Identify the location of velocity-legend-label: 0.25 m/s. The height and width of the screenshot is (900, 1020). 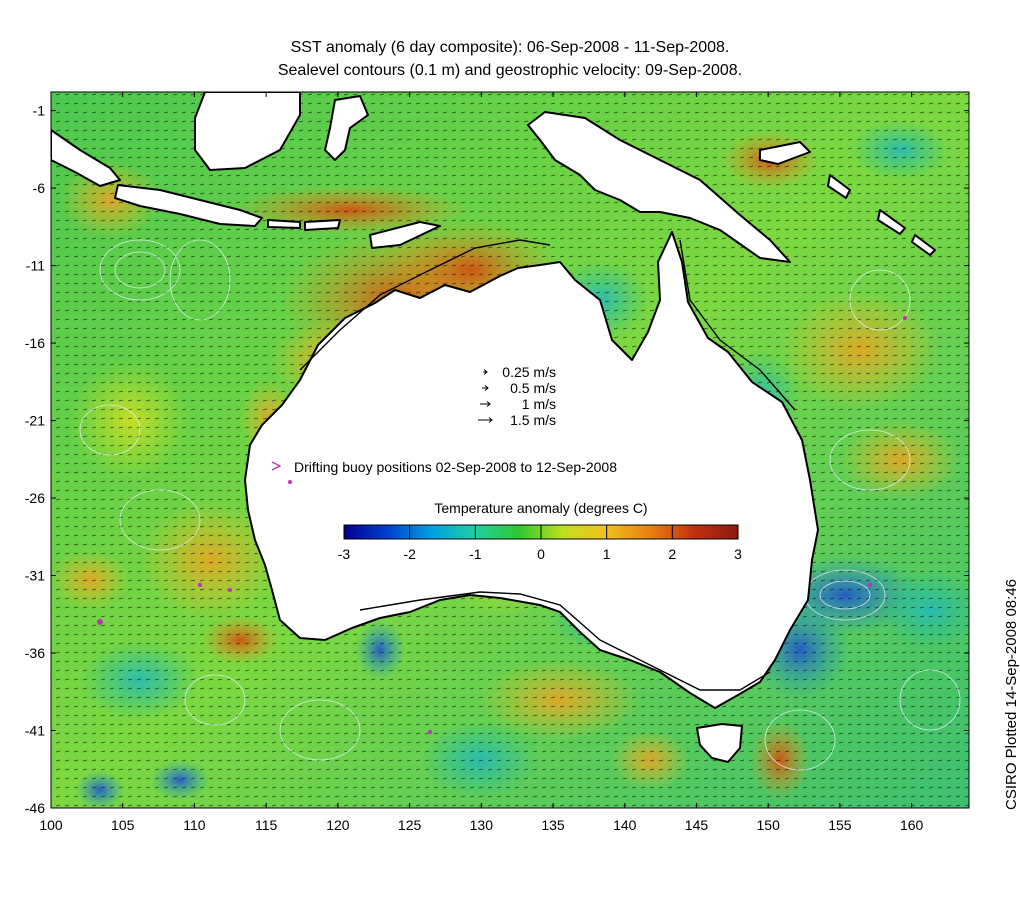
(529, 372).